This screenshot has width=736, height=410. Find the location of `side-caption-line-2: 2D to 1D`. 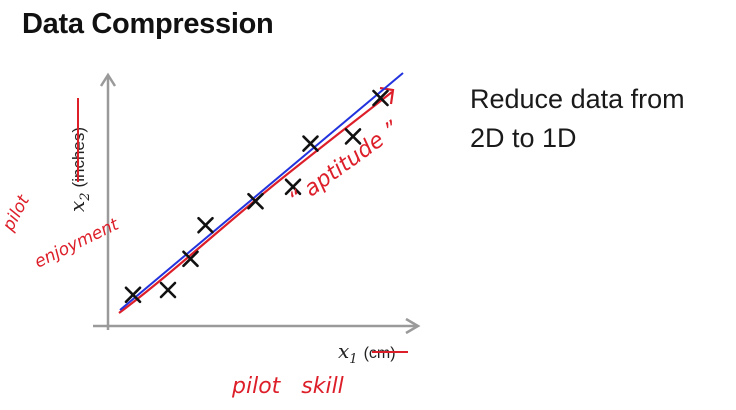

side-caption-line-2: 2D to 1D is located at coordinates (523, 138).